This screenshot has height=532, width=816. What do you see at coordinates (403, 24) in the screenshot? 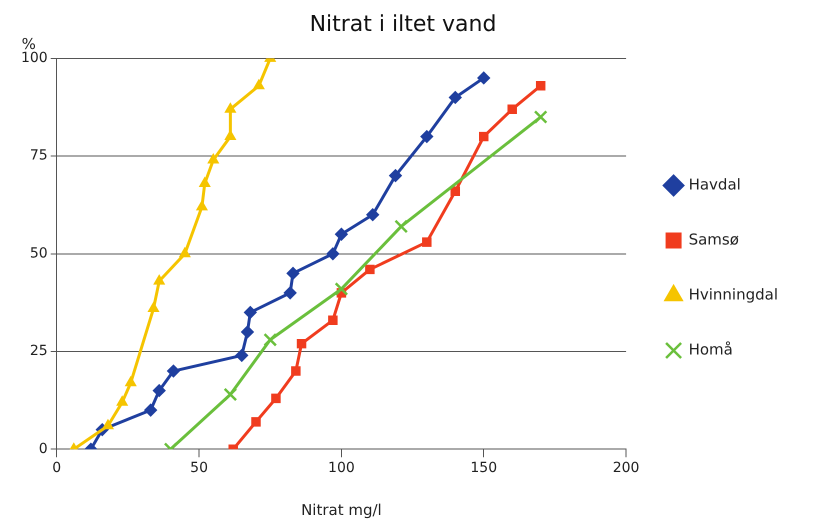
I see `chart-title: Nitrat i iltet vand` at bounding box center [403, 24].